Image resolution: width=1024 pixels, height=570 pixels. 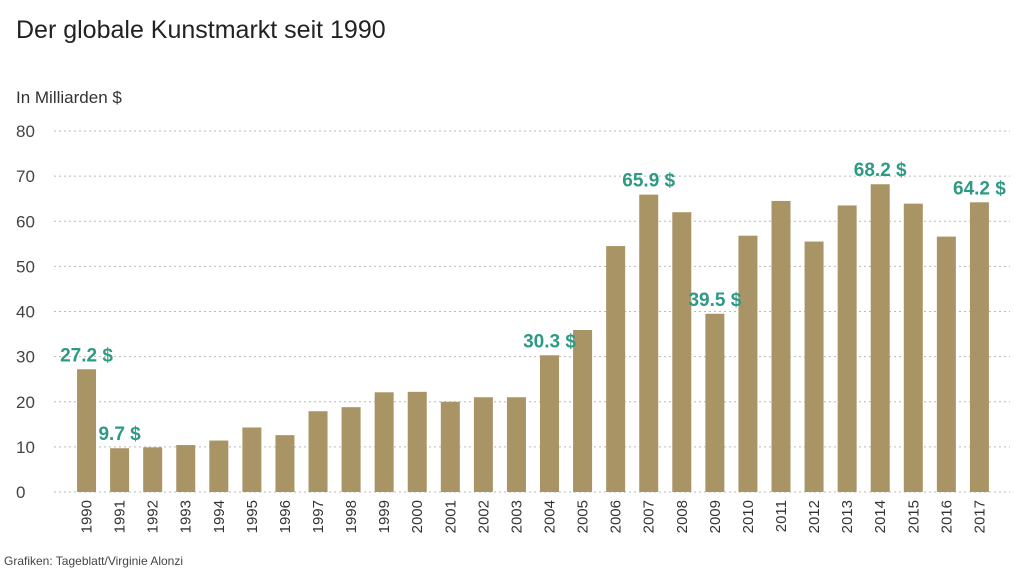 I want to click on x-tick-label-2002: 2002, so click(x=483, y=516).